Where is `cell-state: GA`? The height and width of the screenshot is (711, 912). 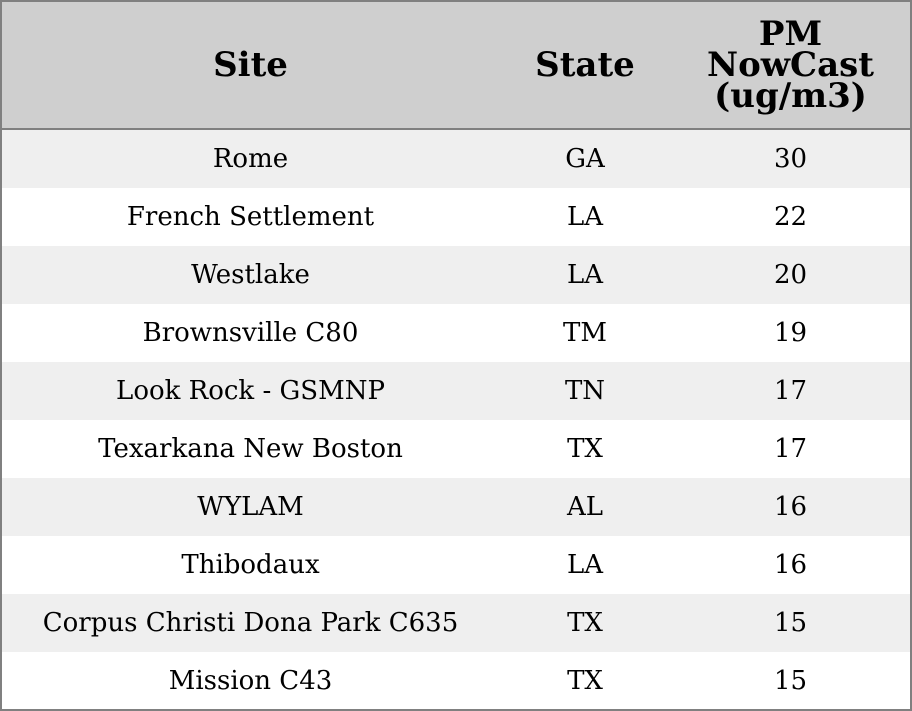 cell-state: GA is located at coordinates (585, 159).